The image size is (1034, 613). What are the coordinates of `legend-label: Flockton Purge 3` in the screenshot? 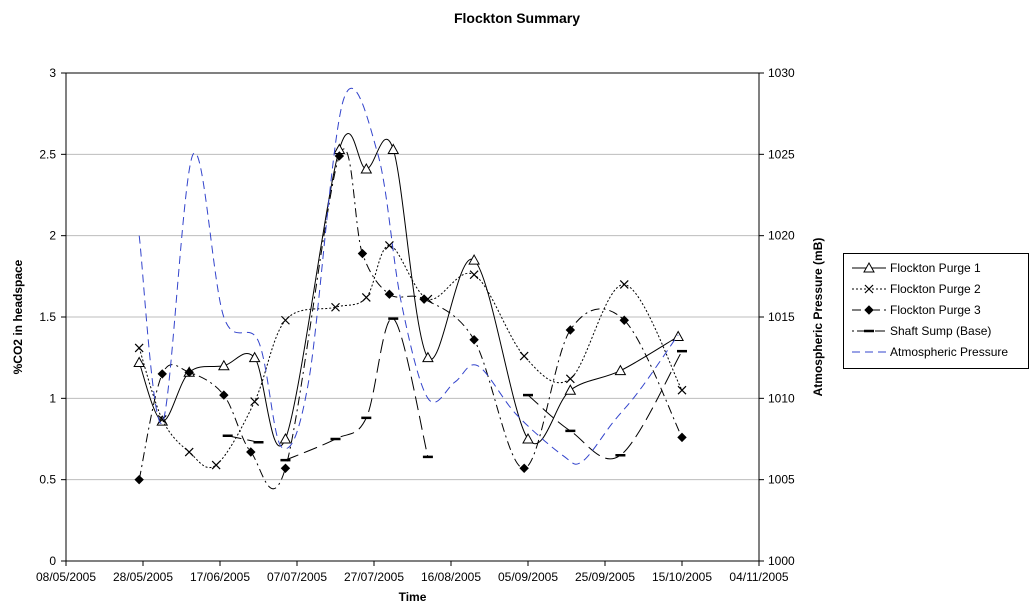 It's located at (935, 310).